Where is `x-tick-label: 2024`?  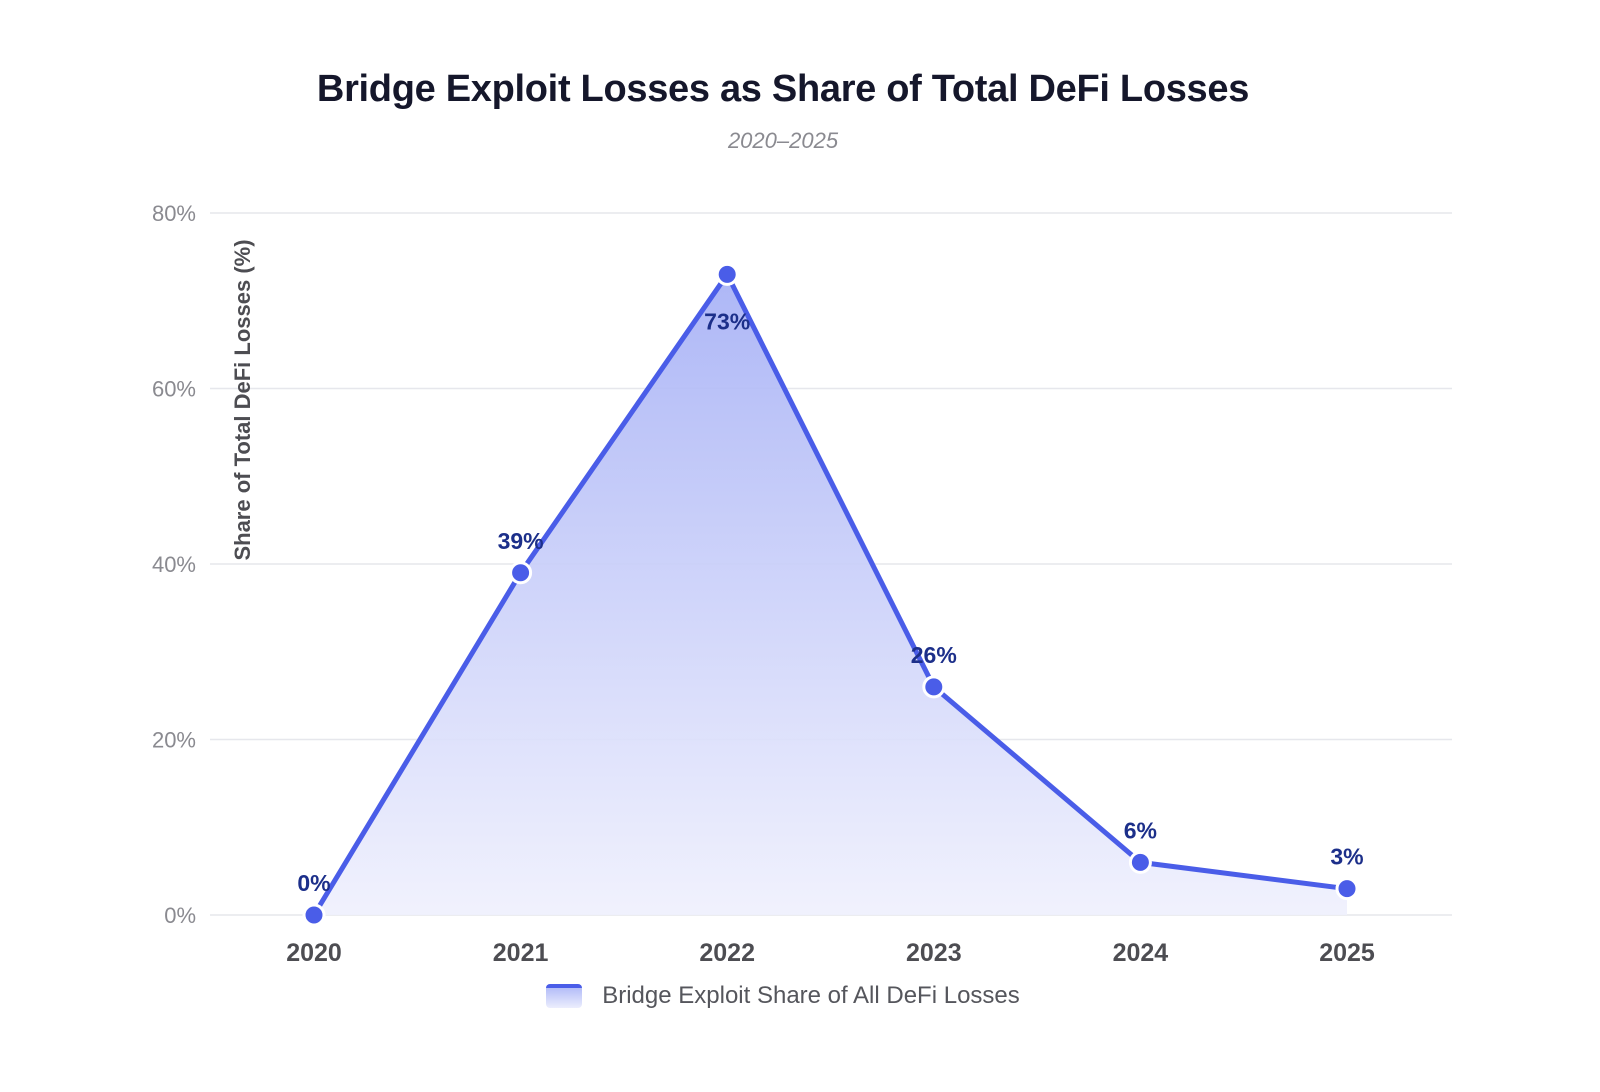
x-tick-label: 2024 is located at coordinates (1141, 953).